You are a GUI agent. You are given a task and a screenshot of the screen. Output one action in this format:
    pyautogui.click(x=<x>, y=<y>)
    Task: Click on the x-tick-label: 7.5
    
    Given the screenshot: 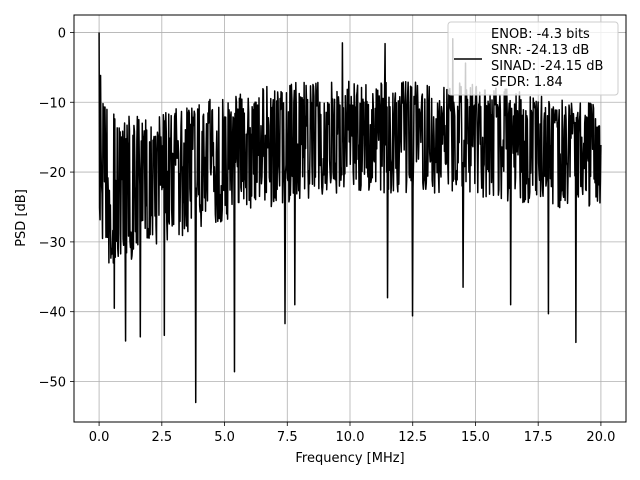 What is the action you would take?
    pyautogui.click(x=287, y=437)
    